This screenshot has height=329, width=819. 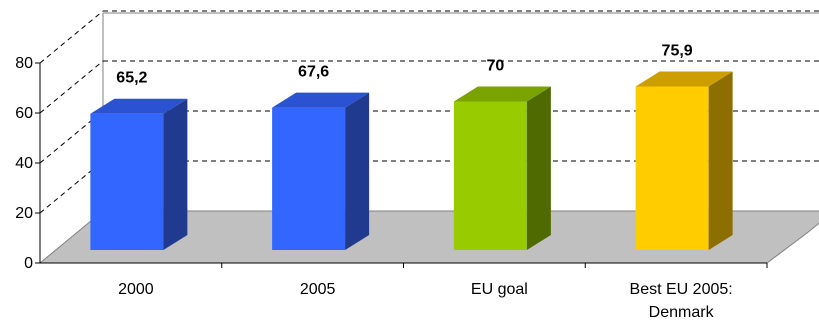 What do you see at coordinates (24, 213) in the screenshot?
I see `y-tick-label: 20` at bounding box center [24, 213].